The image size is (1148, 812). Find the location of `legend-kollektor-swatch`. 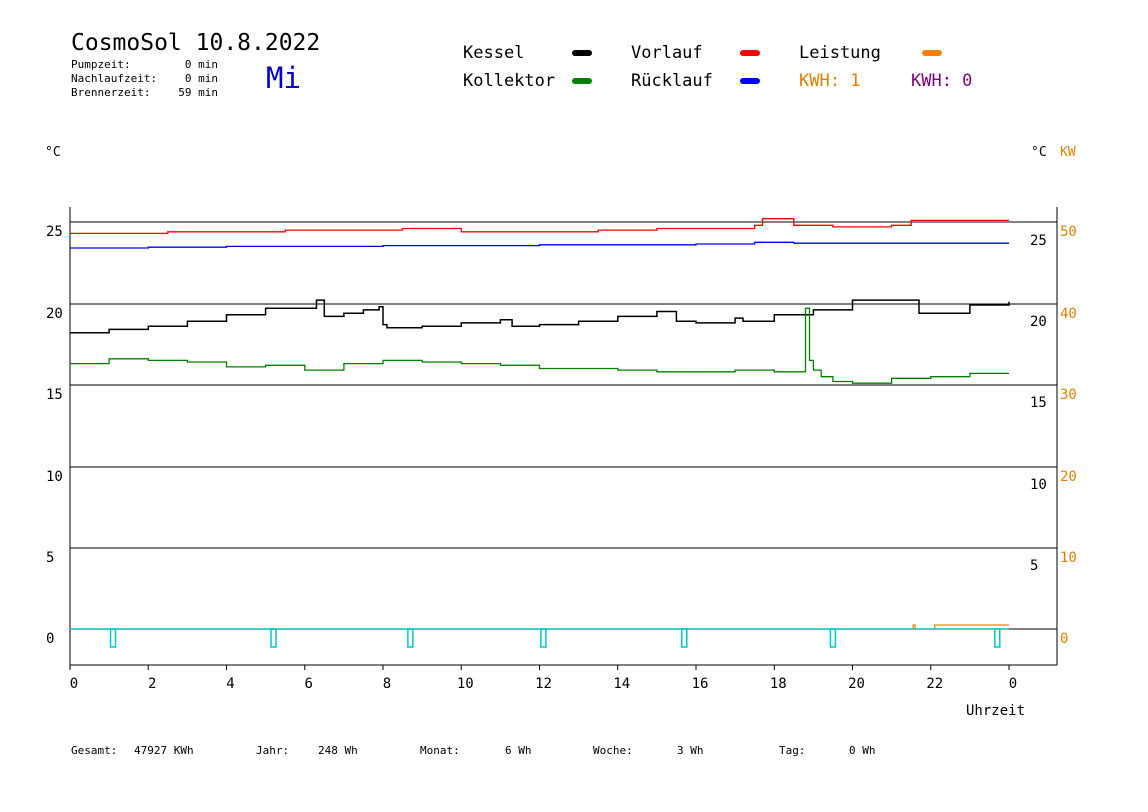

legend-kollektor-swatch is located at coordinates (582, 81).